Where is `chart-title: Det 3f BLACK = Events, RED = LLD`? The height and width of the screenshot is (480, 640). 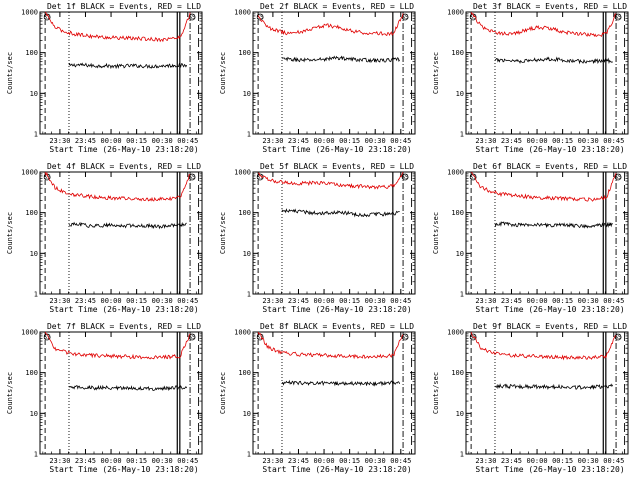 chart-title: Det 3f BLACK = Events, RED = LLD is located at coordinates (550, 6).